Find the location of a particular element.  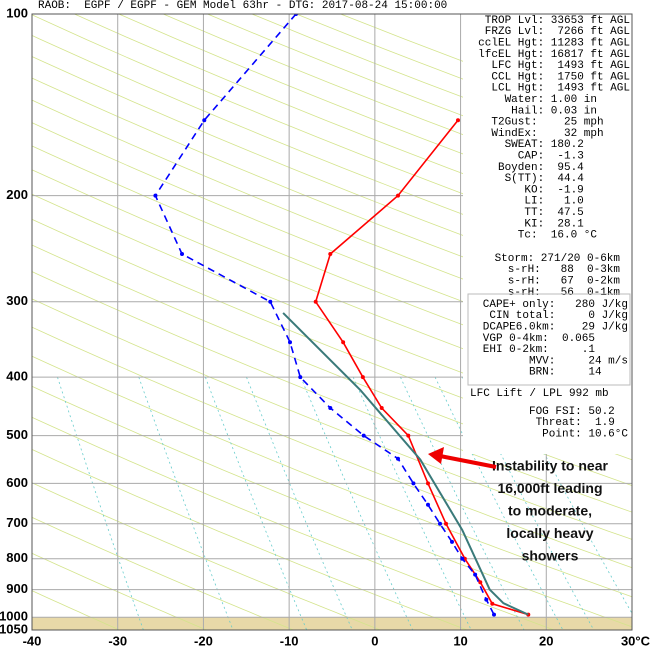

y-tick-label: 100 is located at coordinates (17, 12).